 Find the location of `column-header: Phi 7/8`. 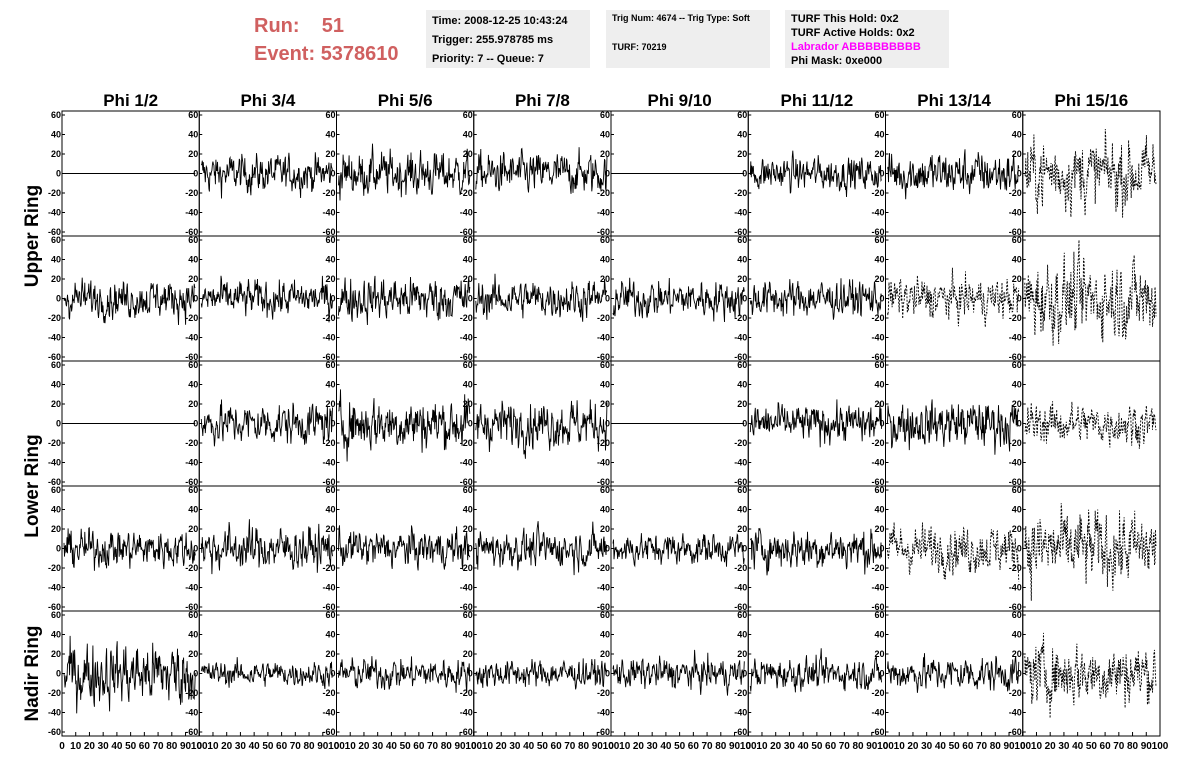

column-header: Phi 7/8 is located at coordinates (542, 100).